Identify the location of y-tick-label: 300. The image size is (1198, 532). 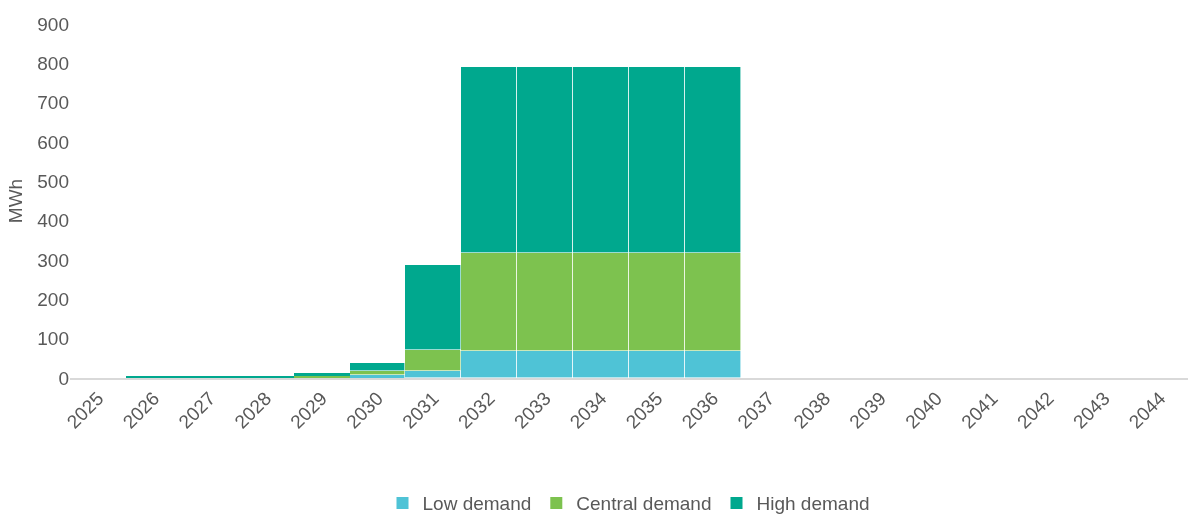
(53, 260).